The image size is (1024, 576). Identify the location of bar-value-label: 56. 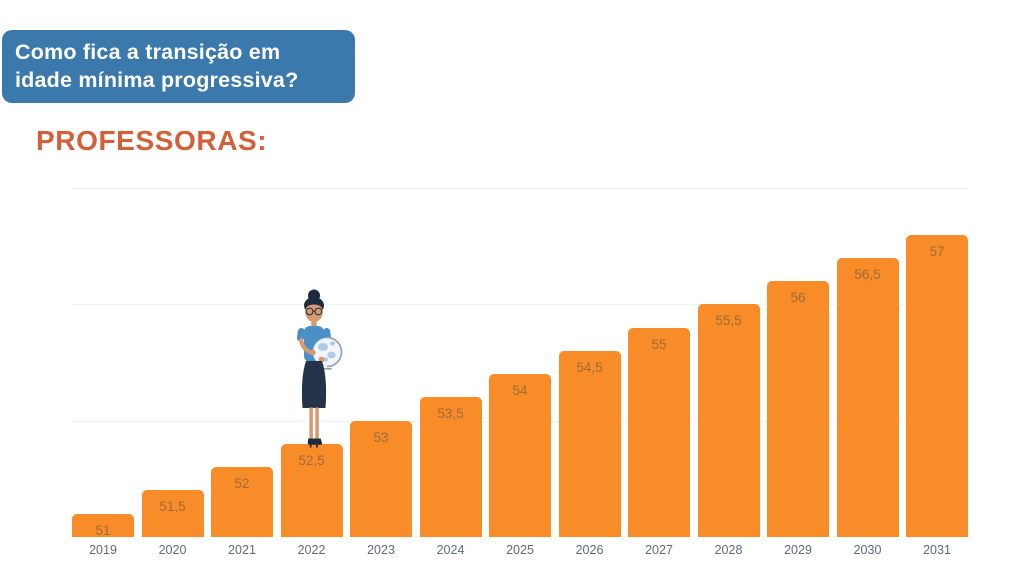
(798, 298).